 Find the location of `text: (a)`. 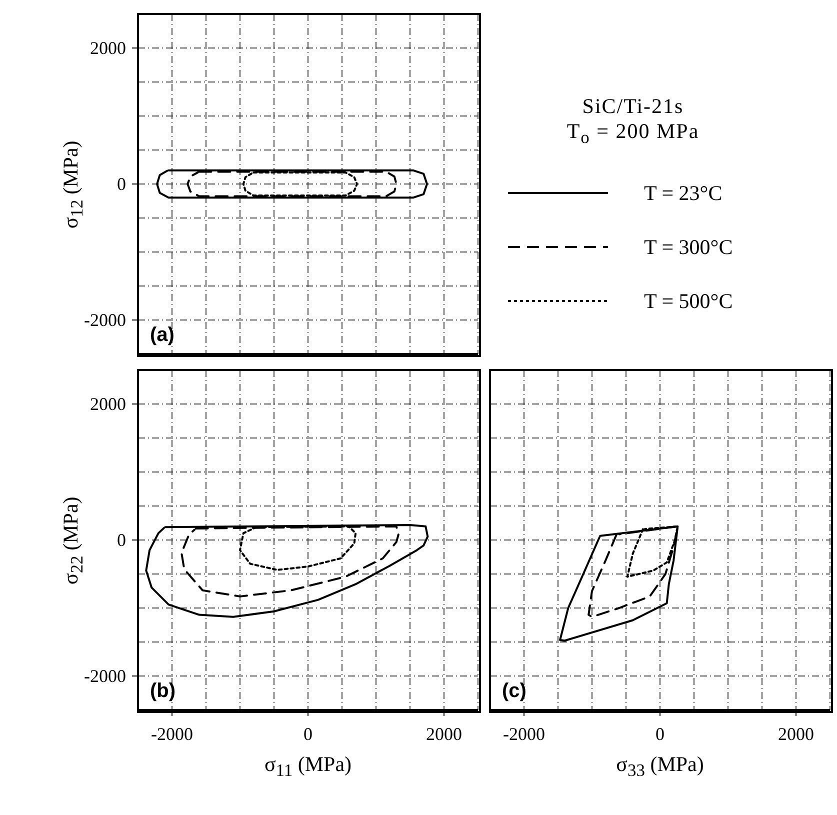

text: (a) is located at coordinates (162, 335).